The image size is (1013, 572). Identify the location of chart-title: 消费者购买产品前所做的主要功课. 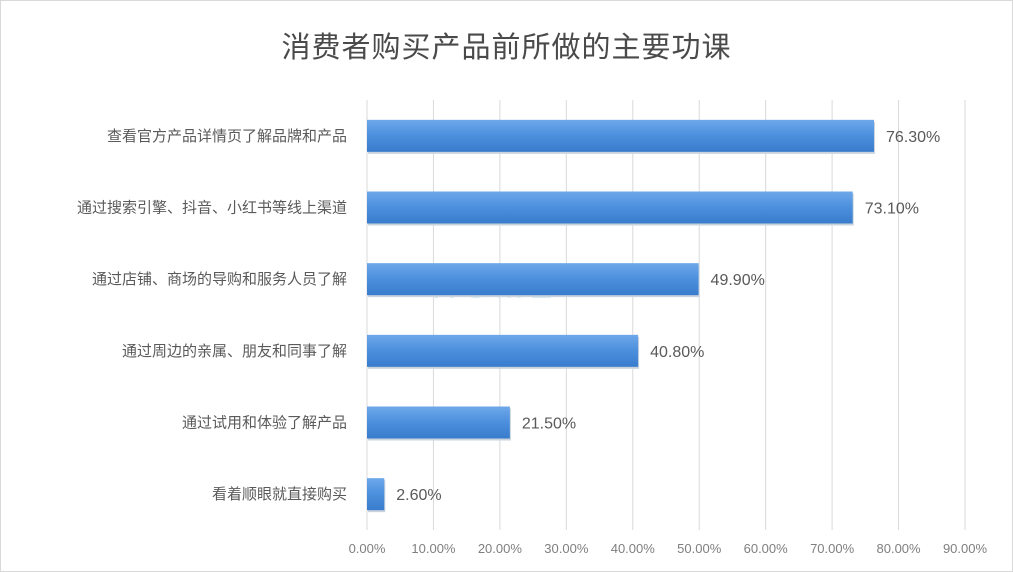
(506, 47).